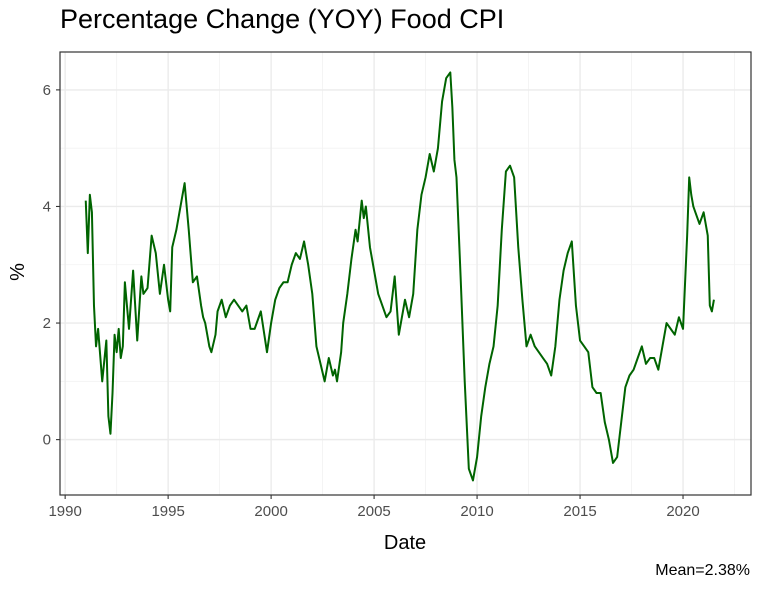 This screenshot has height=593, width=762. I want to click on x-tick-label: 2010, so click(476, 511).